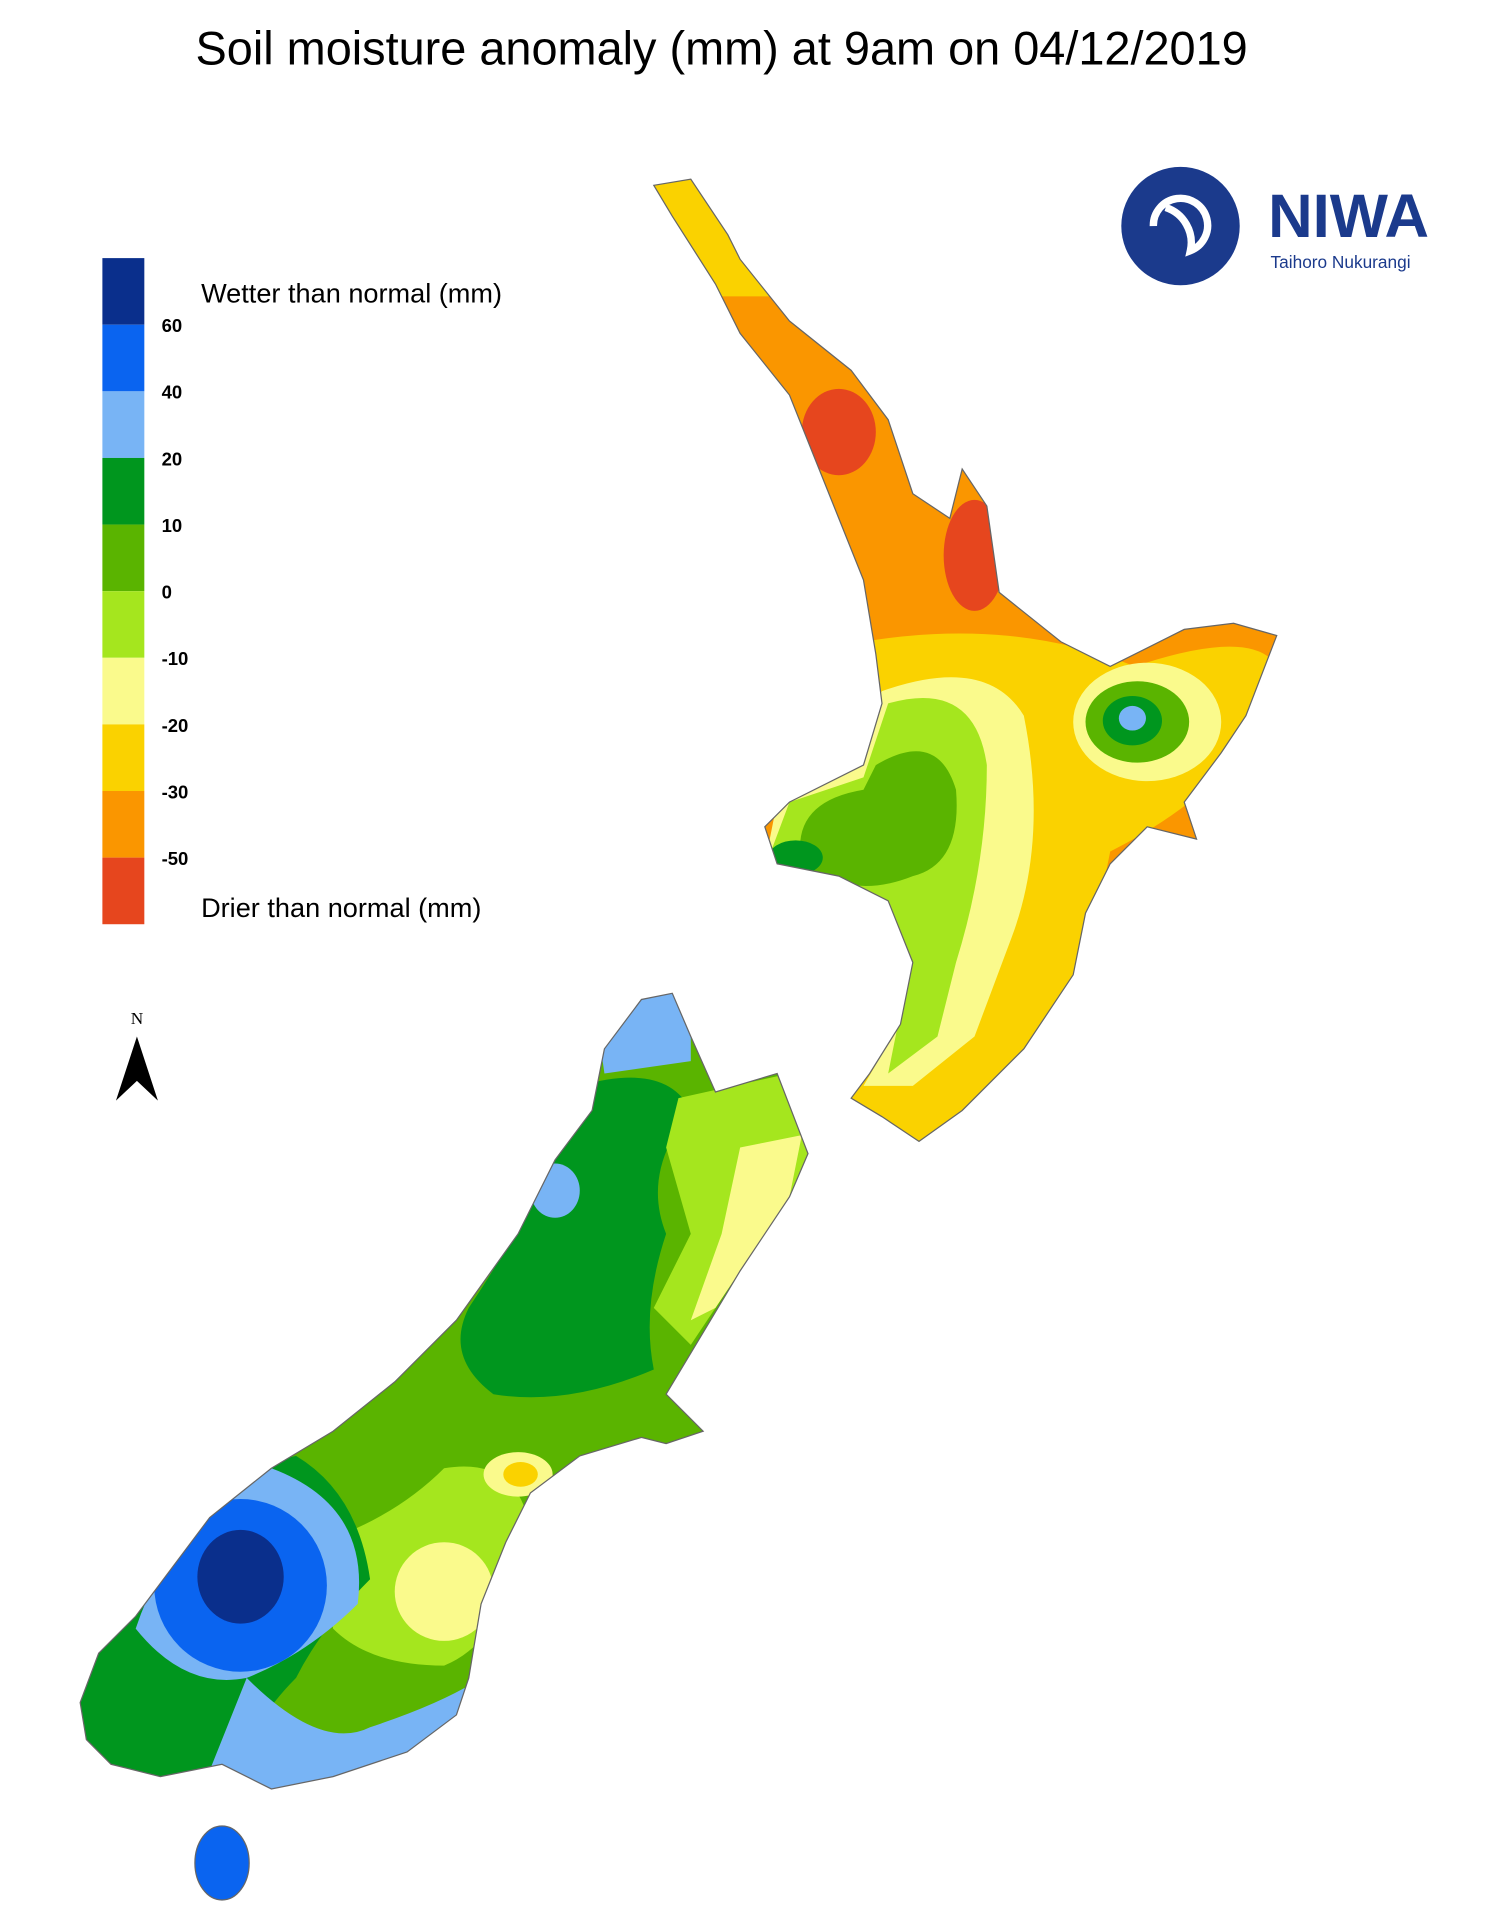 The height and width of the screenshot is (1920, 1500). What do you see at coordinates (172, 525) in the screenshot?
I see `legend-tick-label: 10` at bounding box center [172, 525].